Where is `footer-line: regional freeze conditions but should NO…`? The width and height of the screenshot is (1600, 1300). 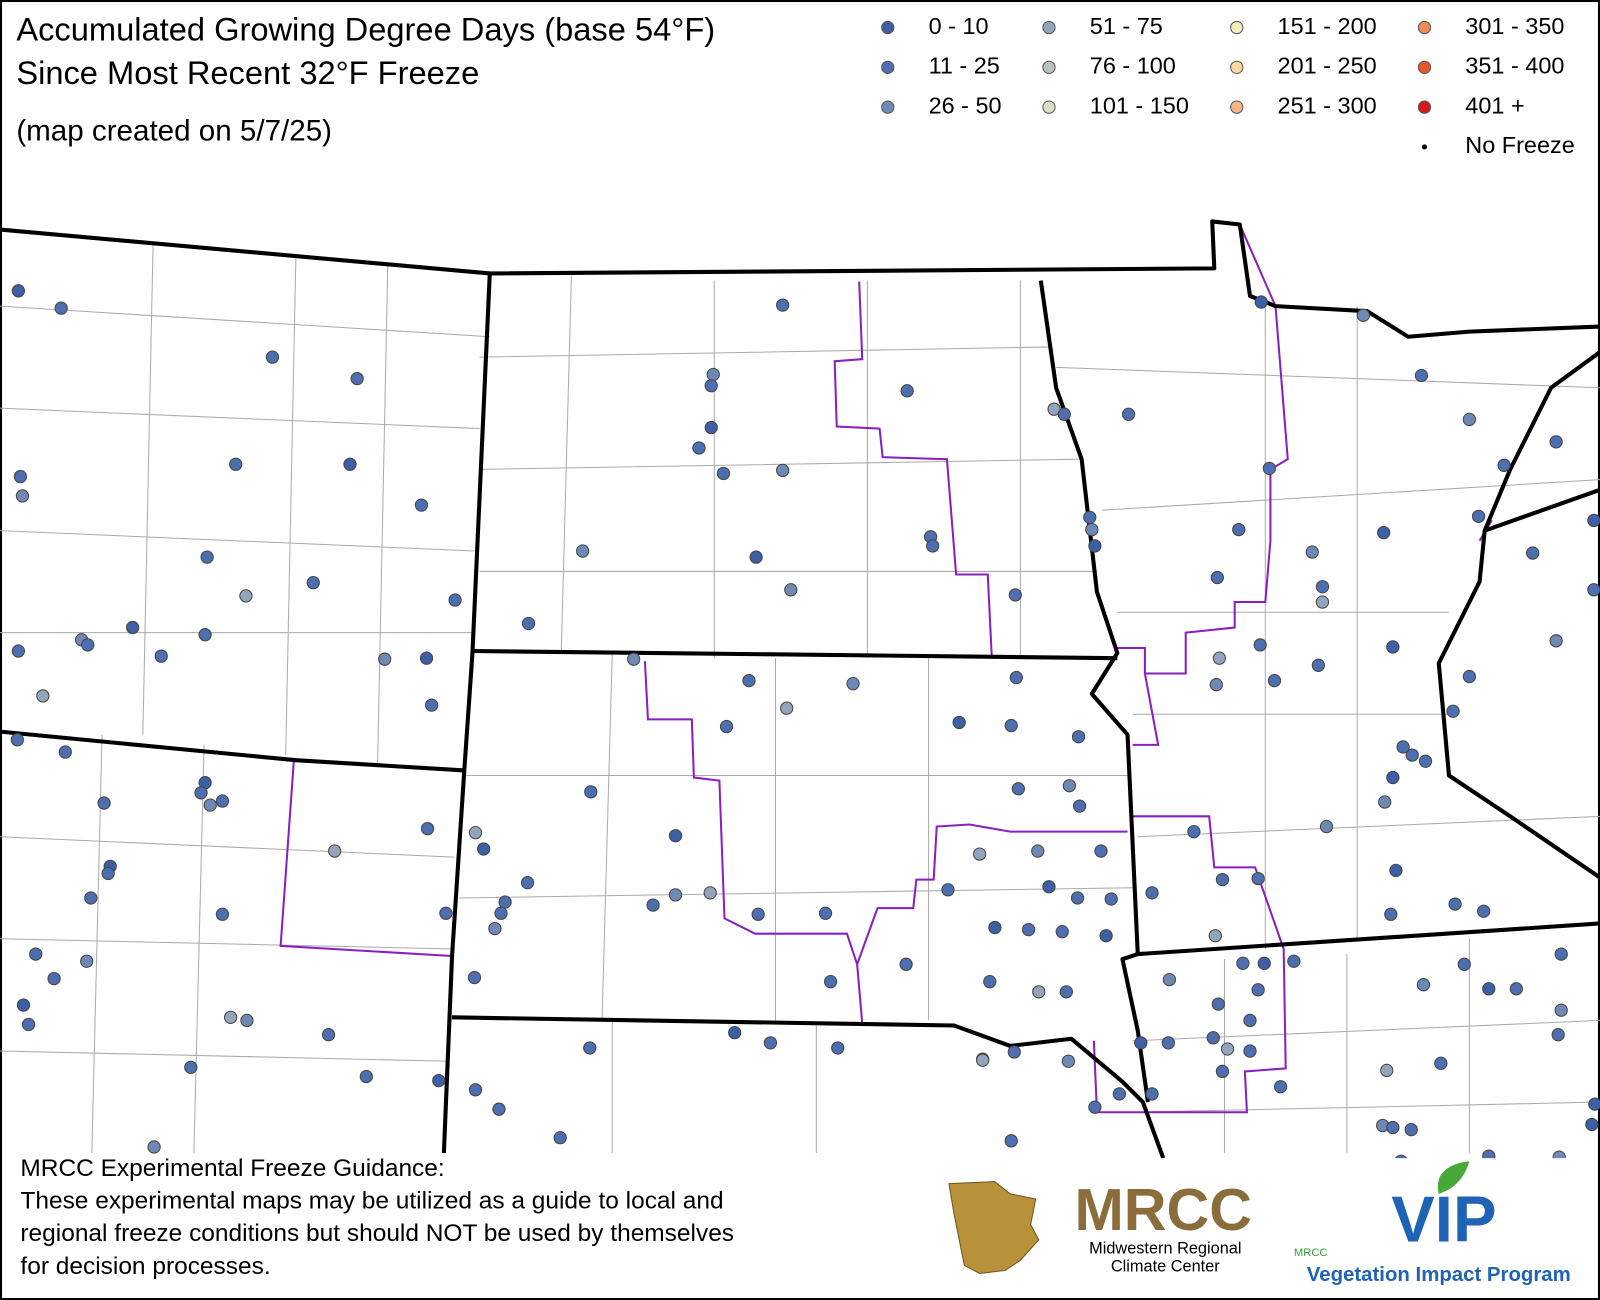
footer-line: regional freeze conditions but should NO… is located at coordinates (377, 1233).